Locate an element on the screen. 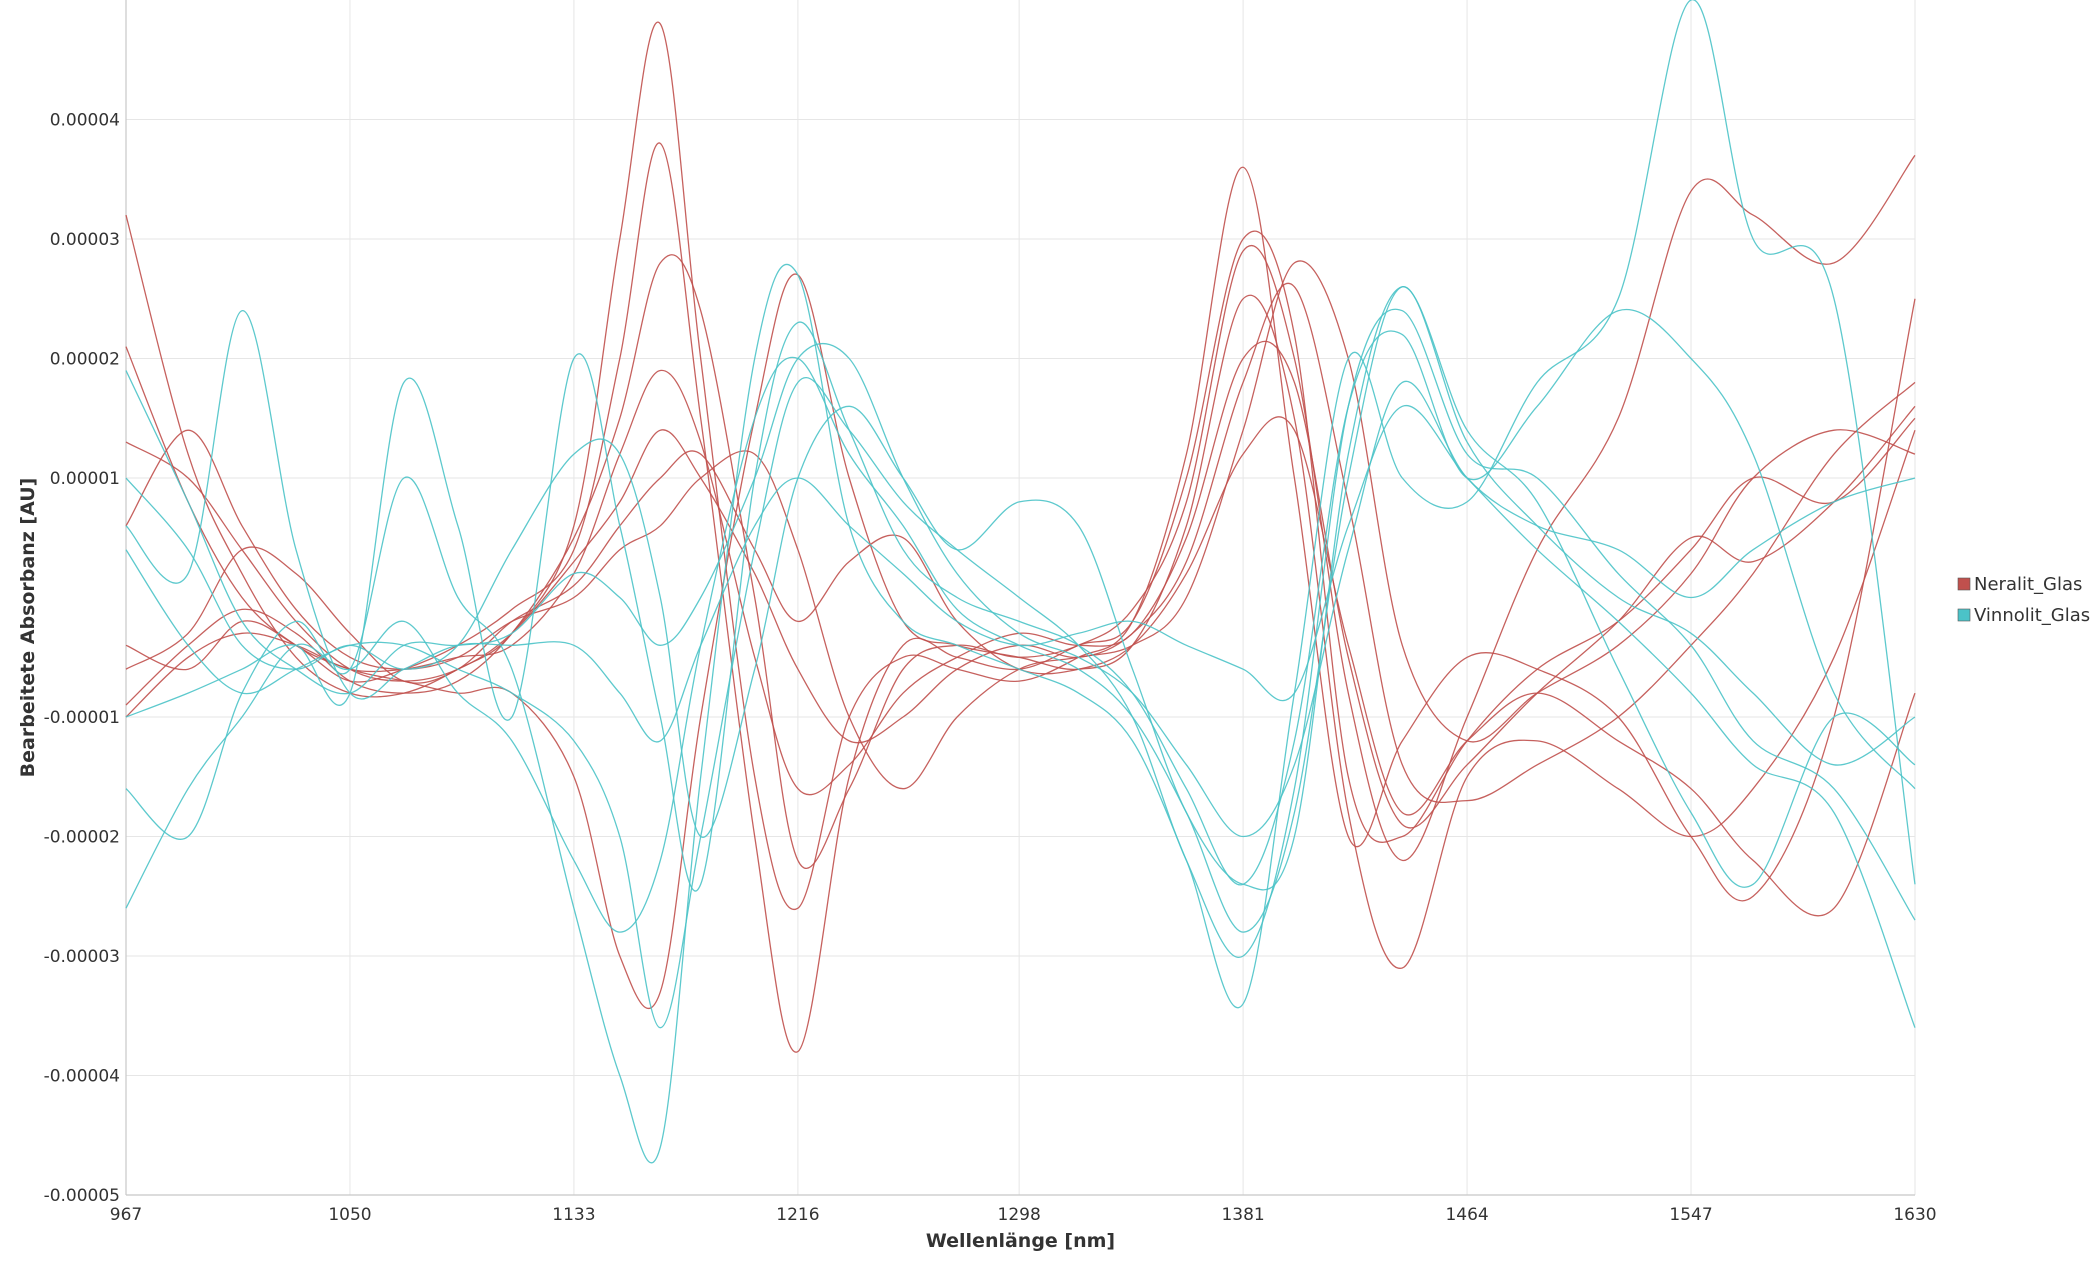 The width and height of the screenshot is (2100, 1267). legend-swatch-neralit is located at coordinates (1964, 584).